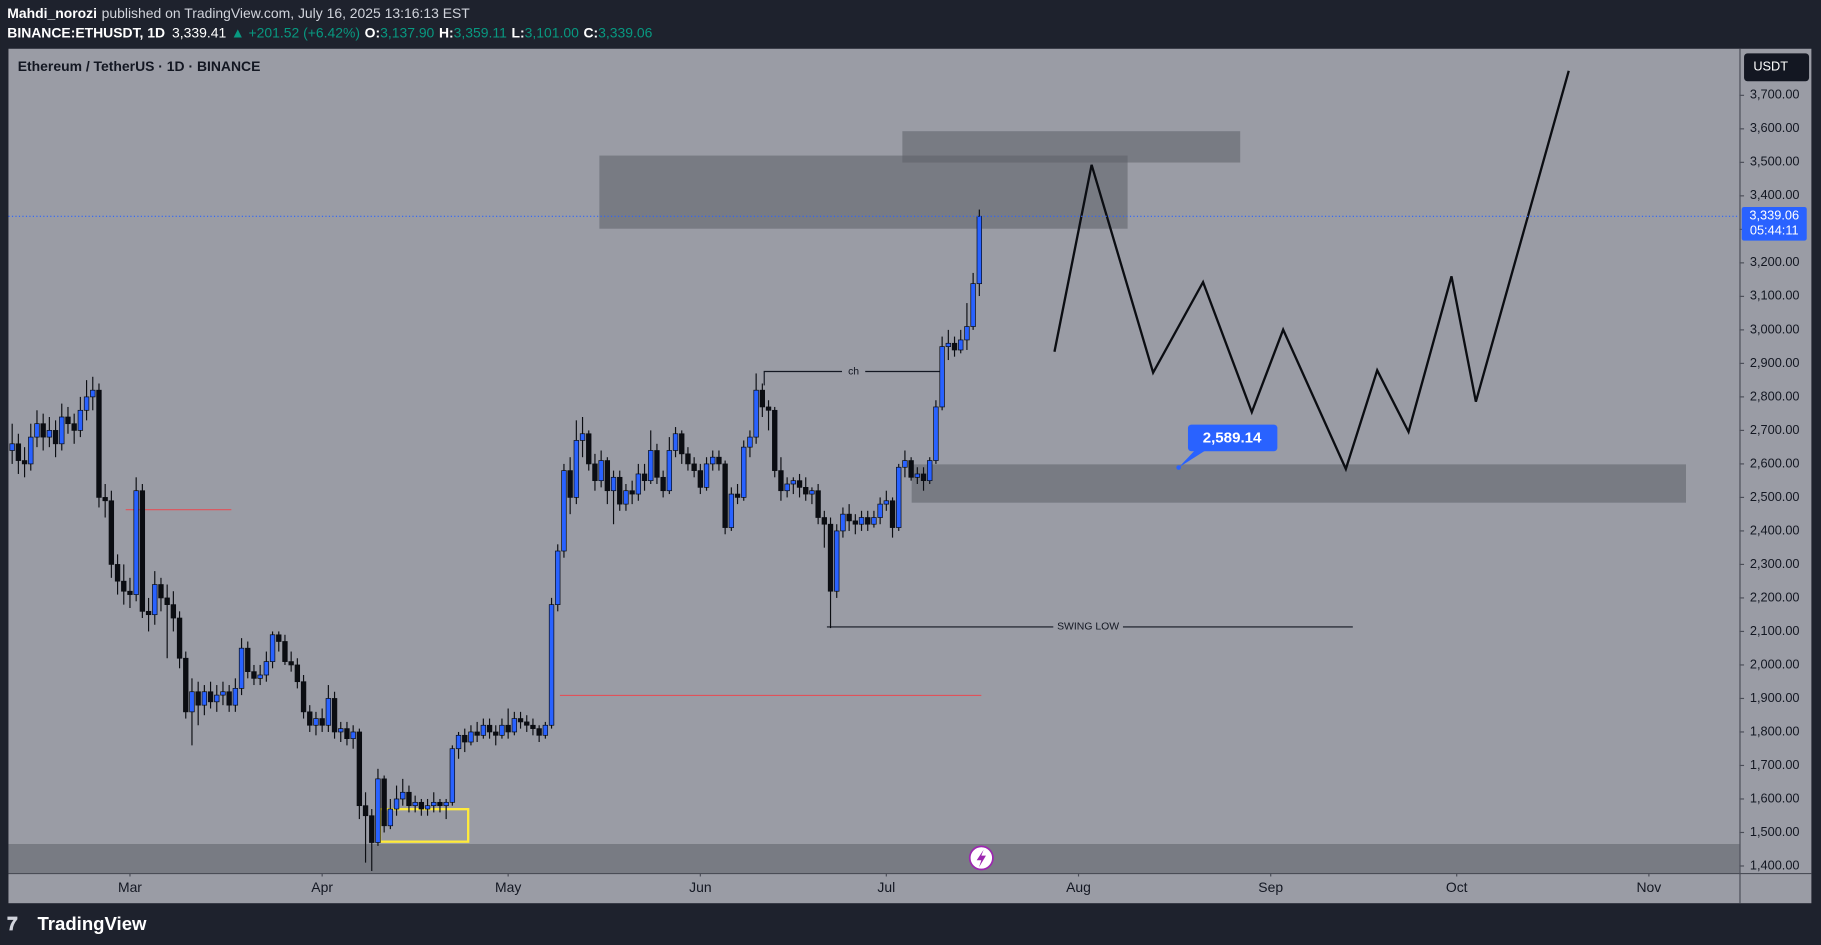  I want to click on x-tick-label: May, so click(508, 887).